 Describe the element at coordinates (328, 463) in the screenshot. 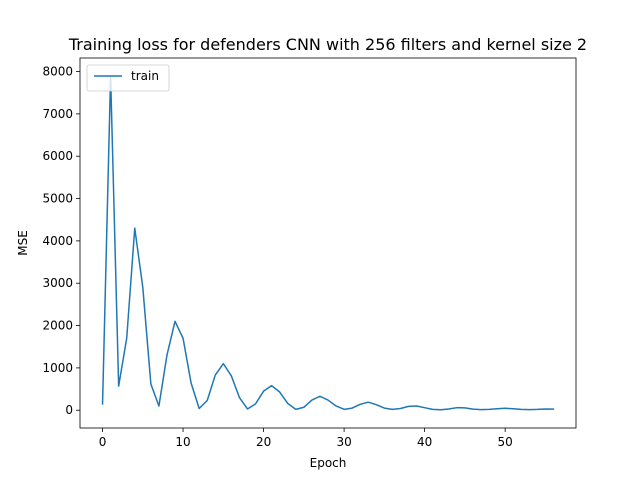

I see `x-axis-label: Epoch` at that location.